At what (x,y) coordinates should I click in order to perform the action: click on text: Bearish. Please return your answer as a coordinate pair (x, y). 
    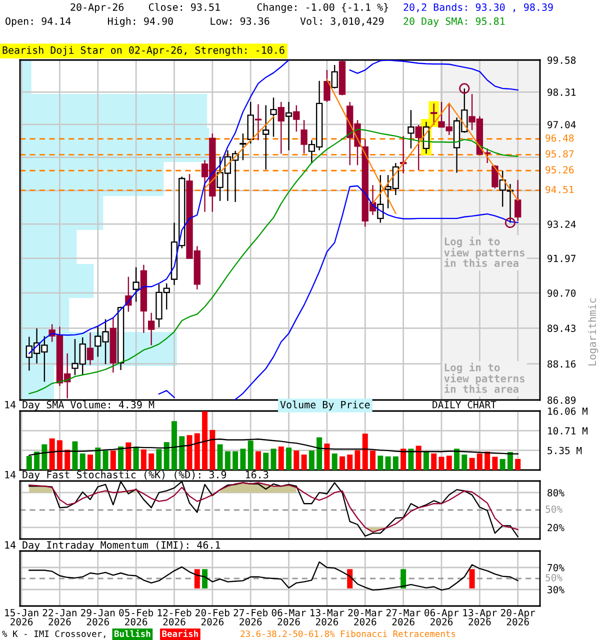
    Looking at the image, I should click on (180, 634).